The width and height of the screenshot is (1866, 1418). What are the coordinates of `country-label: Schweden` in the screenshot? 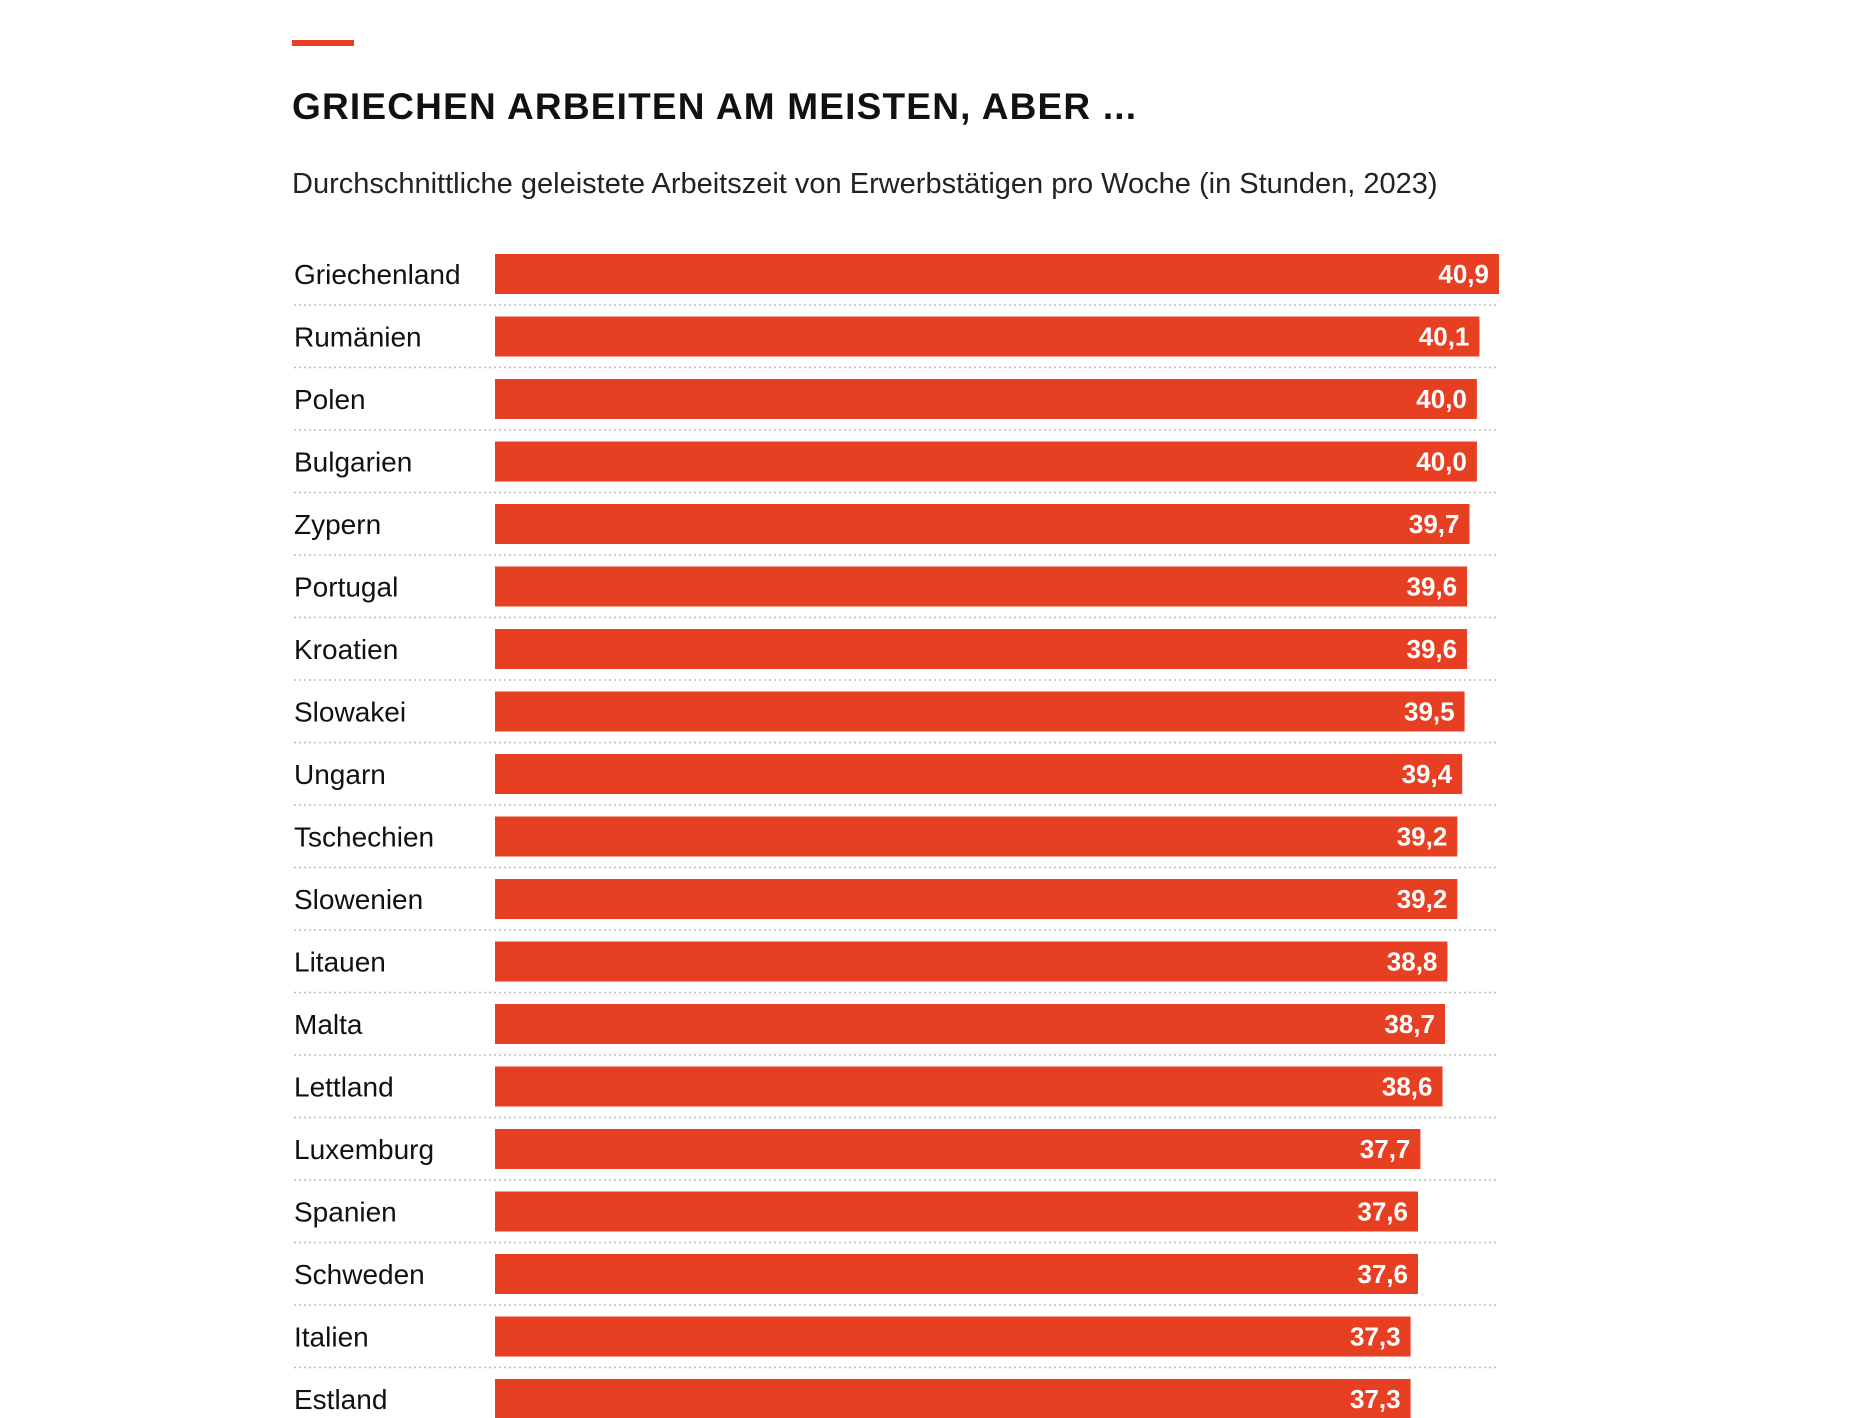 It's located at (359, 1274).